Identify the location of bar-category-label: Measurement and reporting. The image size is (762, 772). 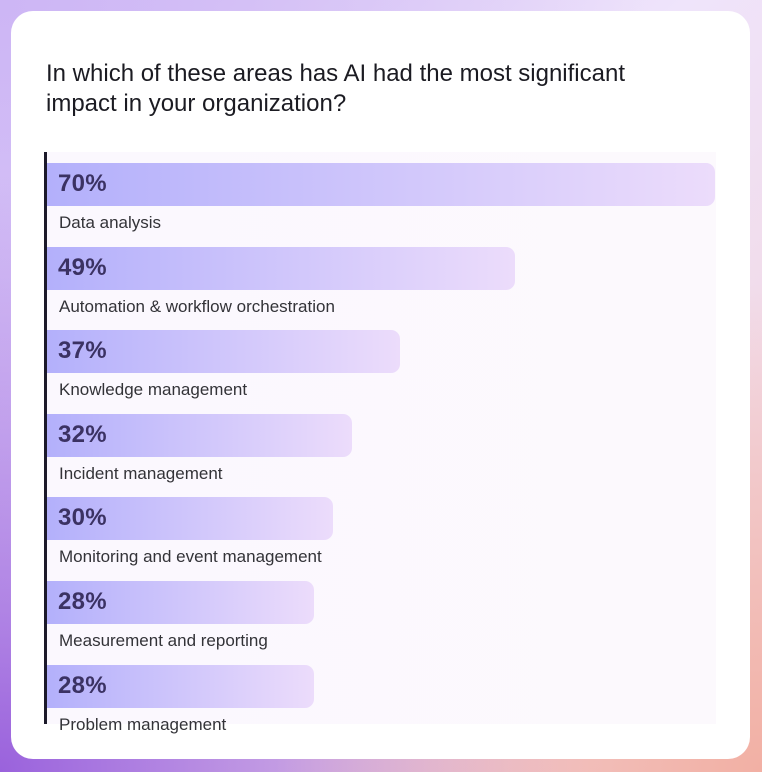
(163, 640).